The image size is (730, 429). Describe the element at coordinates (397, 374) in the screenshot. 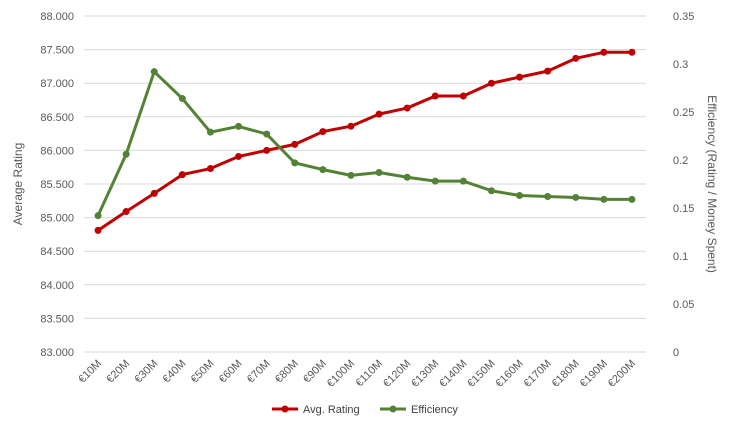

I see `x-tick-label: €120M` at that location.